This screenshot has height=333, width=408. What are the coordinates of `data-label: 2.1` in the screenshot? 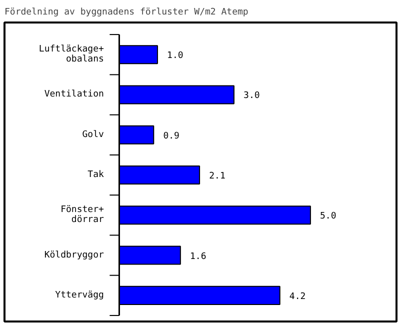 It's located at (217, 177).